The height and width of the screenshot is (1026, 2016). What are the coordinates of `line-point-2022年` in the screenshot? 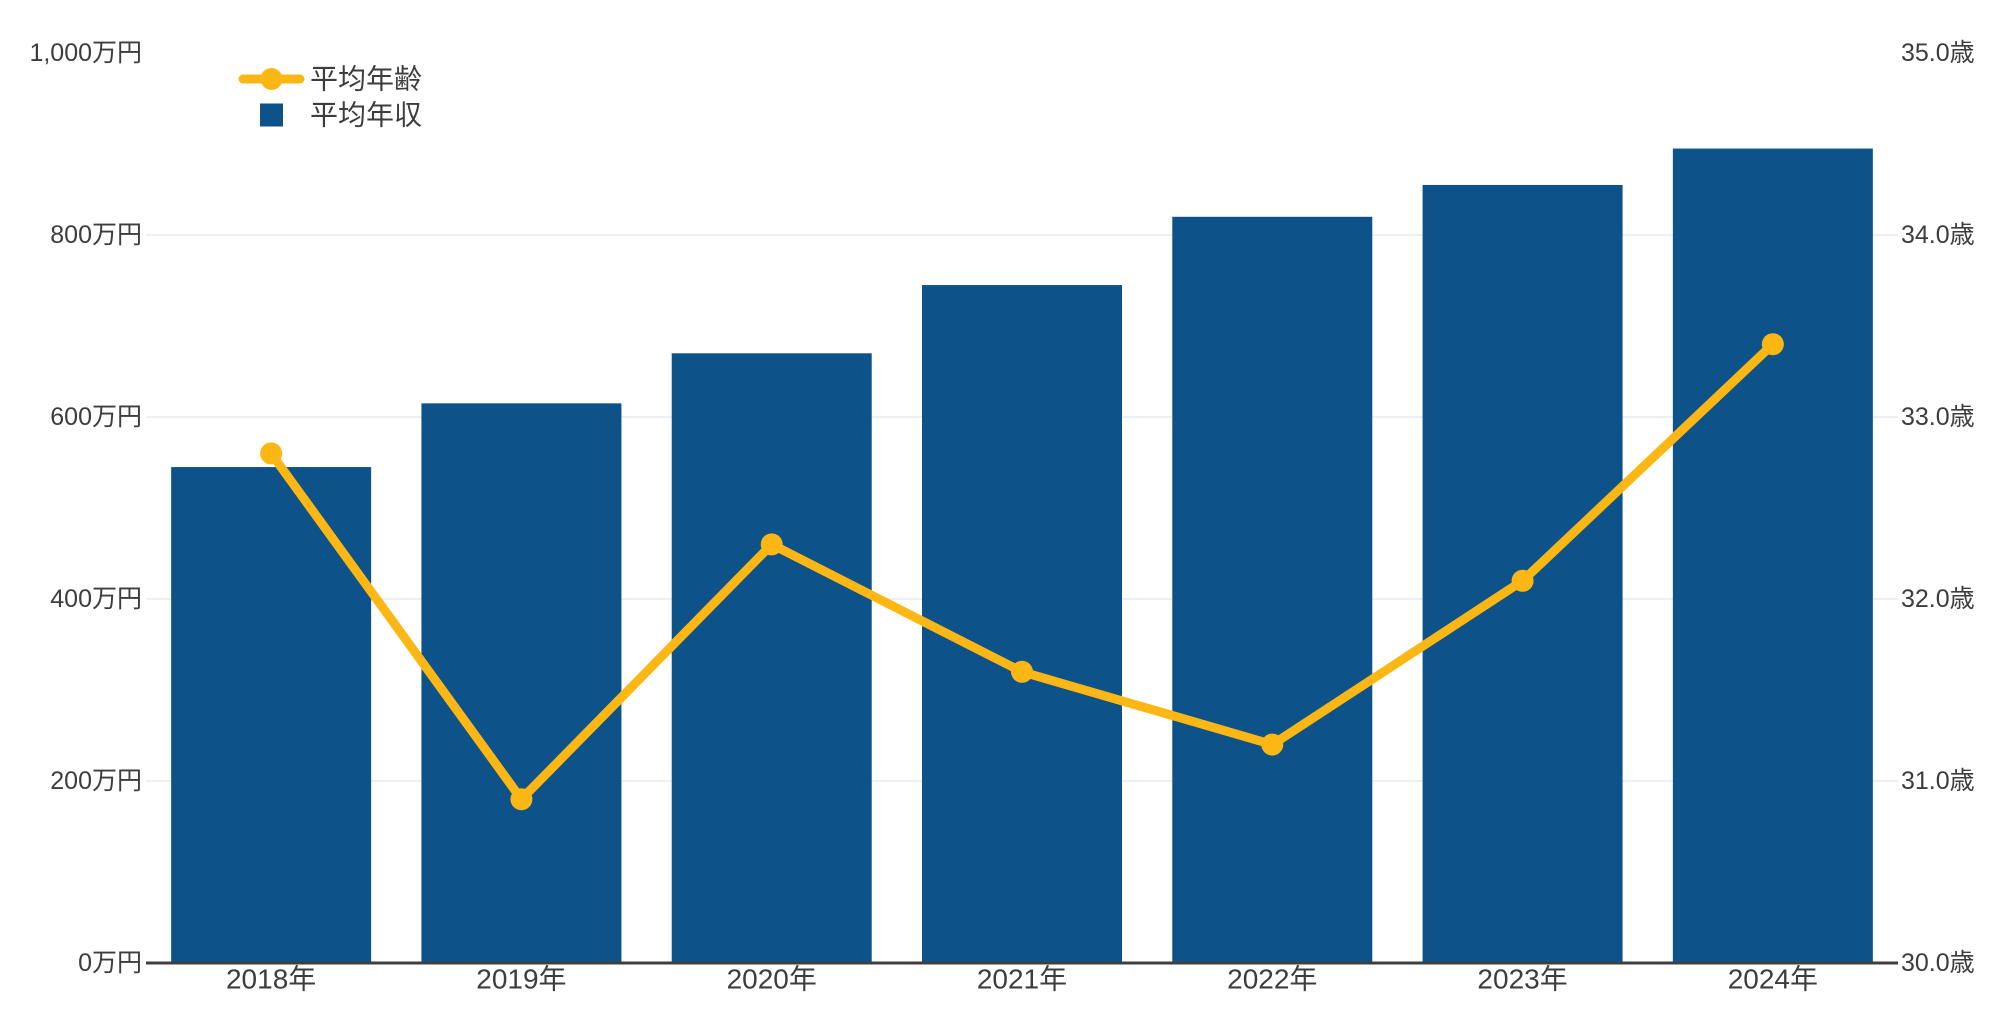 It's located at (1272, 744).